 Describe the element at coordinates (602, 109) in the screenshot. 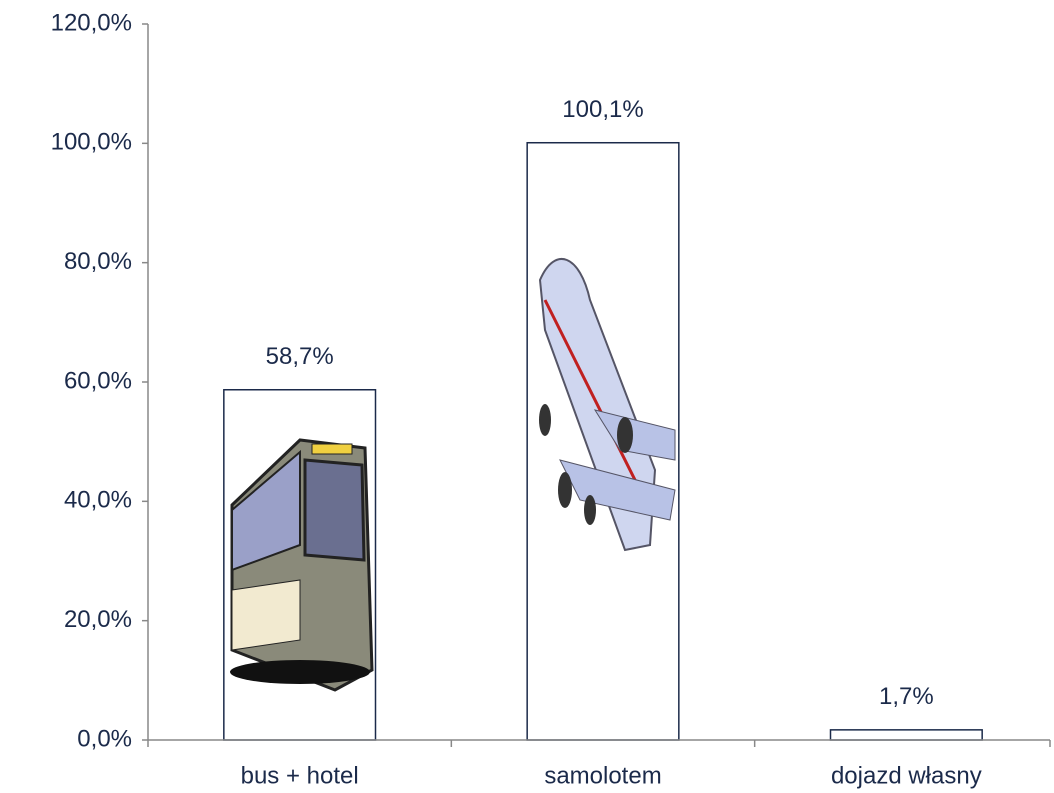

I see `data-label: 100,1%` at that location.